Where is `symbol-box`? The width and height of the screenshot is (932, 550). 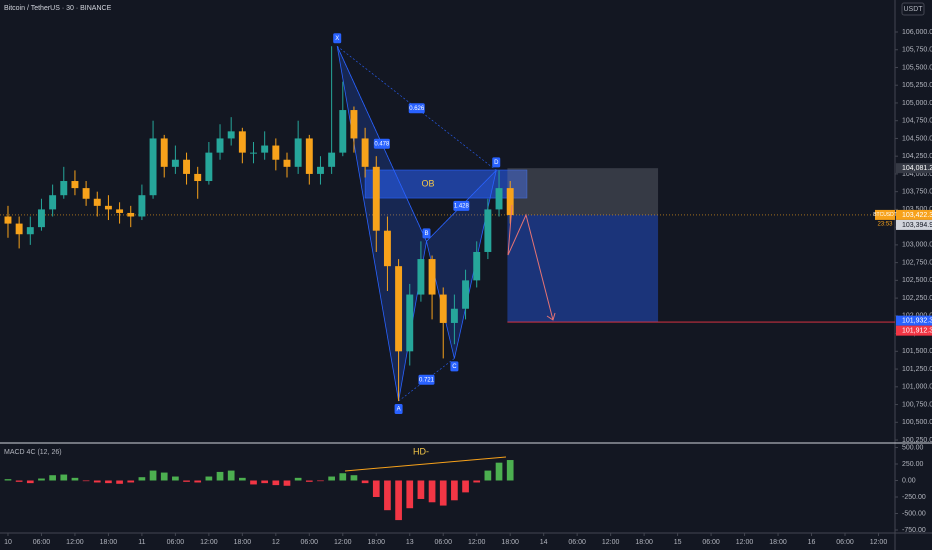
symbol-box is located at coordinates (885, 214).